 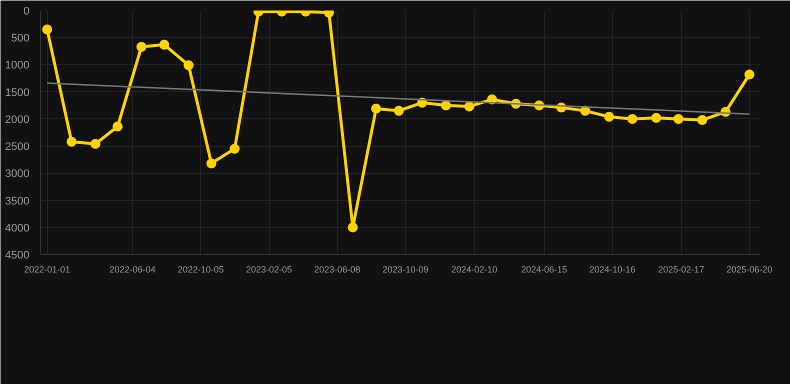 What do you see at coordinates (749, 269) in the screenshot?
I see `x-tick-label: 2025-06-20` at bounding box center [749, 269].